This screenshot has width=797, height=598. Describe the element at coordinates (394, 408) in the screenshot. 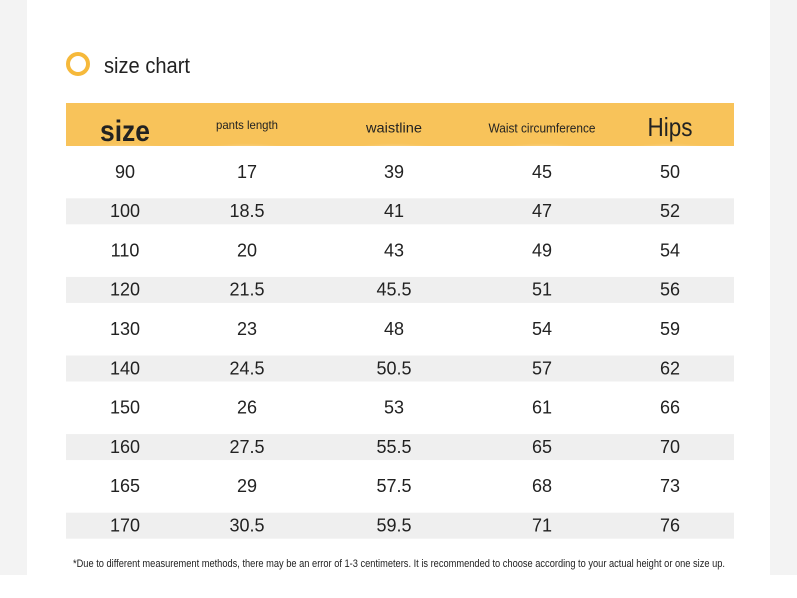

I see `cell: 53` at that location.